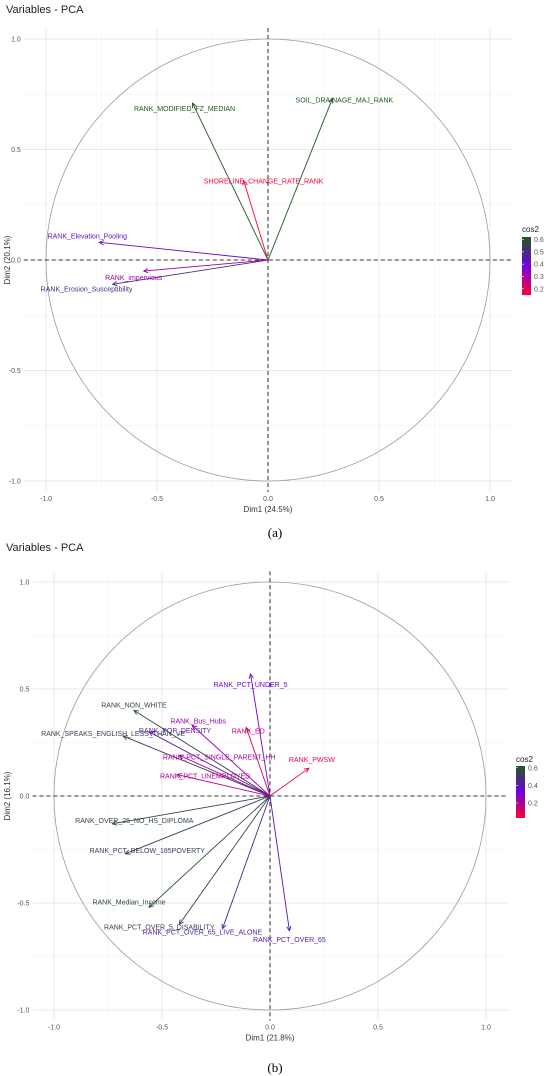  What do you see at coordinates (16, 261) in the screenshot?
I see `y-tick-label: 0.0` at bounding box center [16, 261].